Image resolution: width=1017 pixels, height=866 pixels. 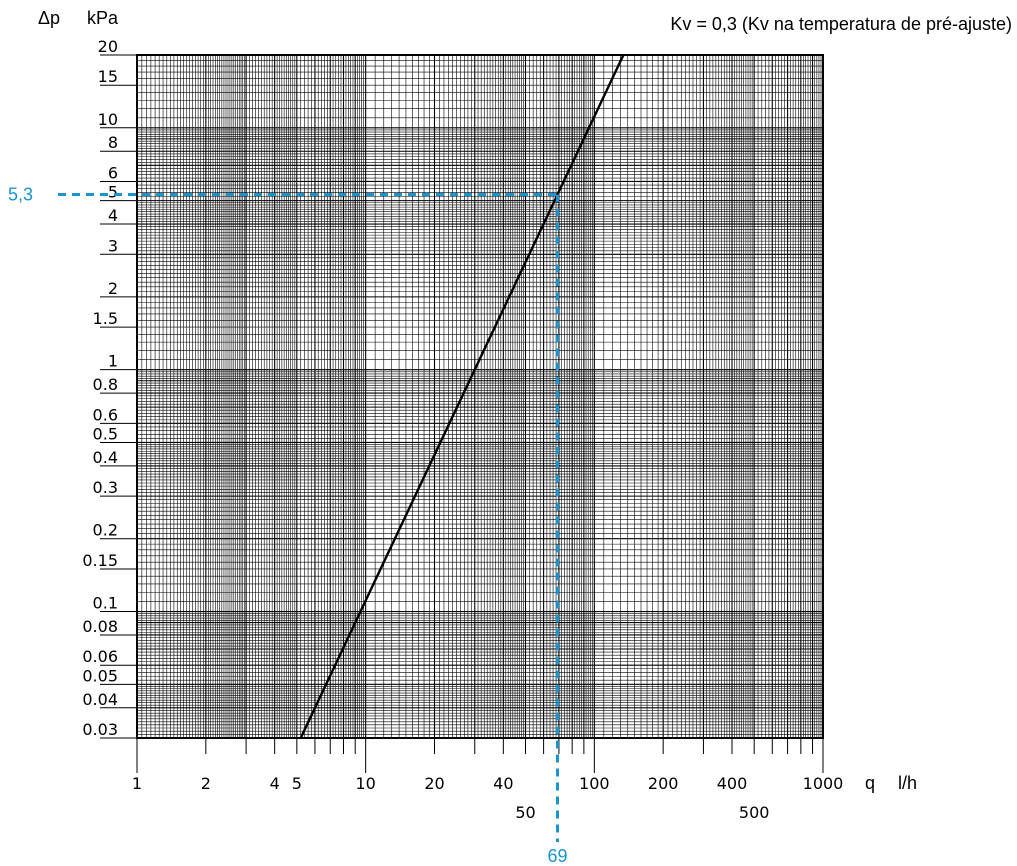 I want to click on x-axis-unit: l/h, so click(x=907, y=783).